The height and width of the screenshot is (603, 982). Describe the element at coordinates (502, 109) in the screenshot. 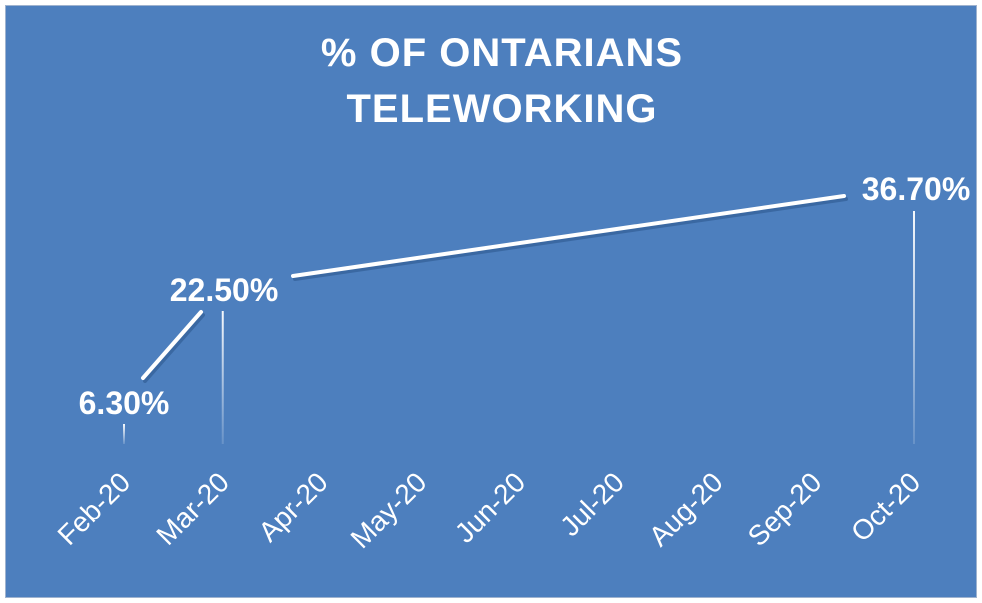

I see `chart-title-line-2: TELEWORKING` at that location.